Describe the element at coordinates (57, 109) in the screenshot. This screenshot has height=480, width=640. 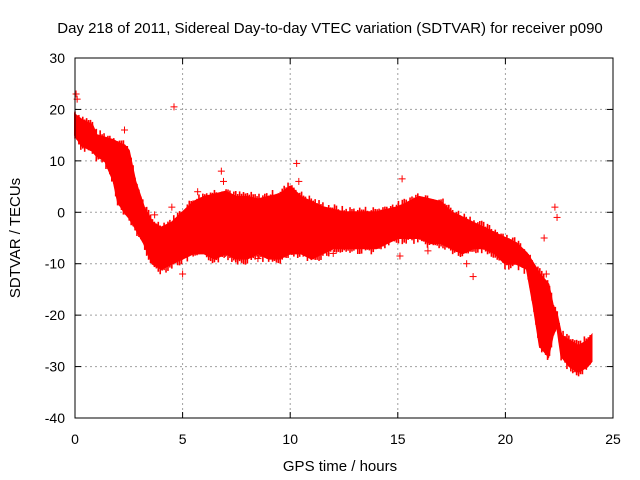
I see `y-tick-label: 20` at that location.